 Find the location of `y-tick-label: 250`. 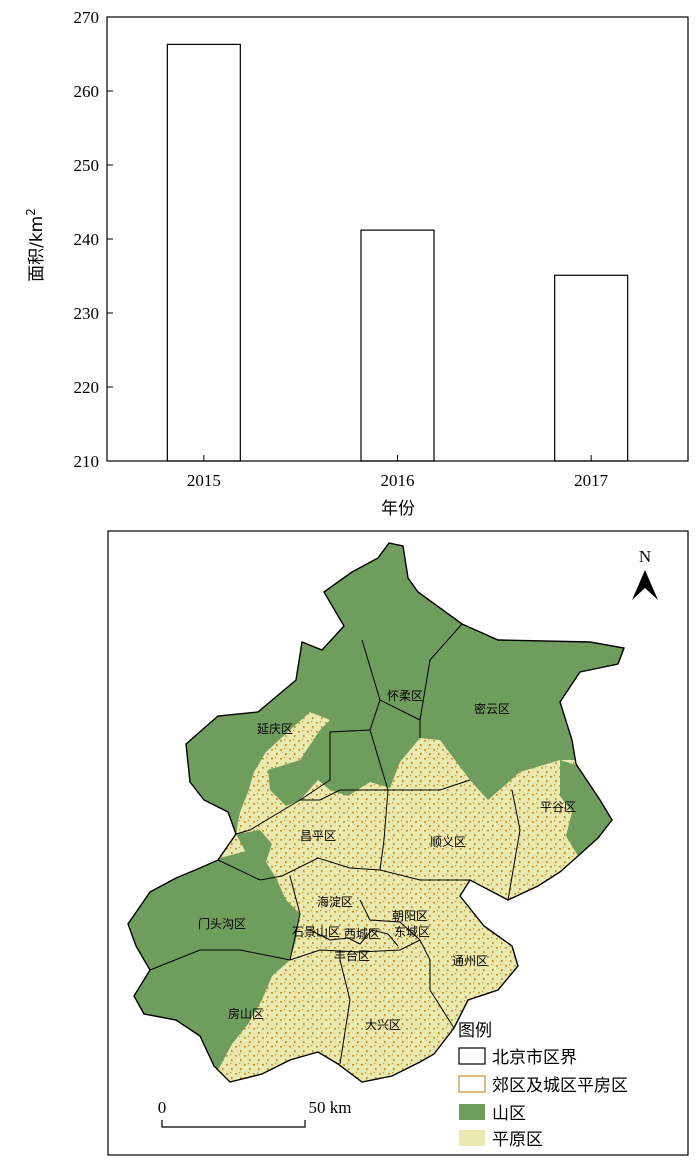

y-tick-label: 250 is located at coordinates (87, 165).